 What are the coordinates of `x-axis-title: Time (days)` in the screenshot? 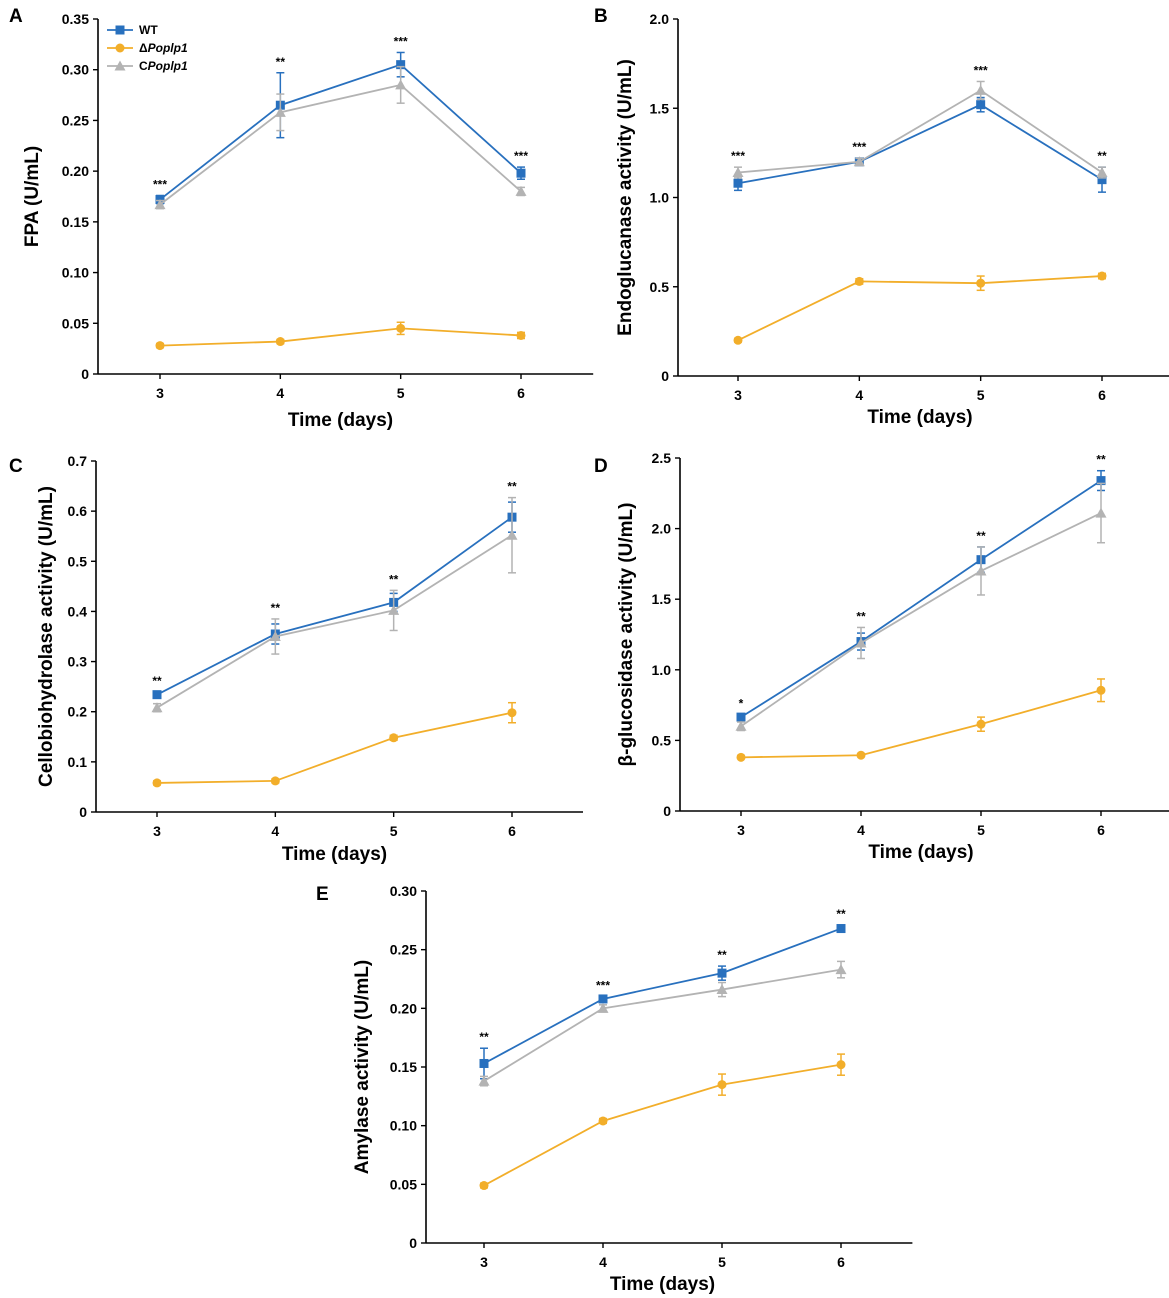 It's located at (662, 1284).